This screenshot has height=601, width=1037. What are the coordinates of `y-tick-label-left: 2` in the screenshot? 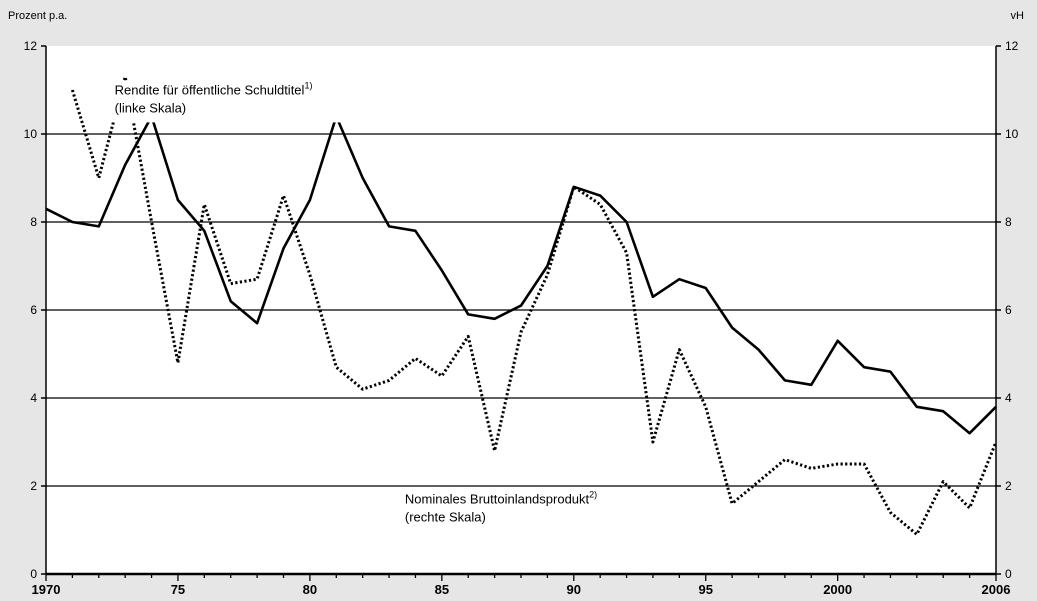 It's located at (33, 486).